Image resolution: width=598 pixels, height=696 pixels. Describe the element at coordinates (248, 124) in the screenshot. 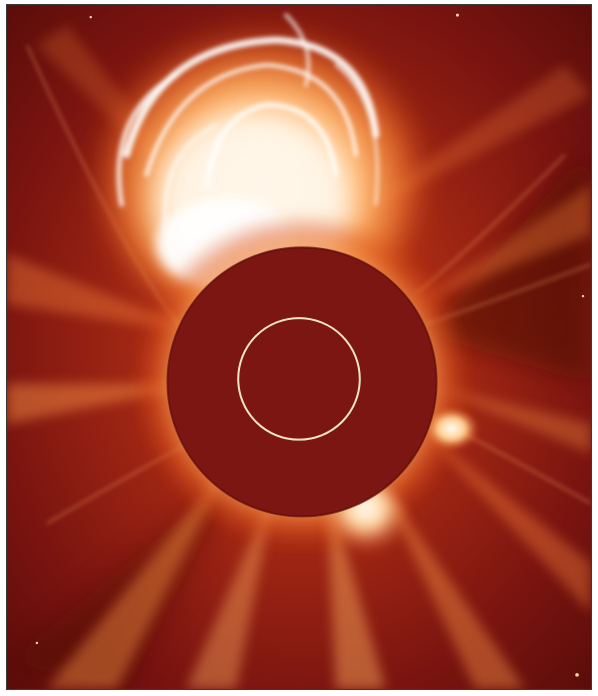

I see `cme-filaments` at that location.